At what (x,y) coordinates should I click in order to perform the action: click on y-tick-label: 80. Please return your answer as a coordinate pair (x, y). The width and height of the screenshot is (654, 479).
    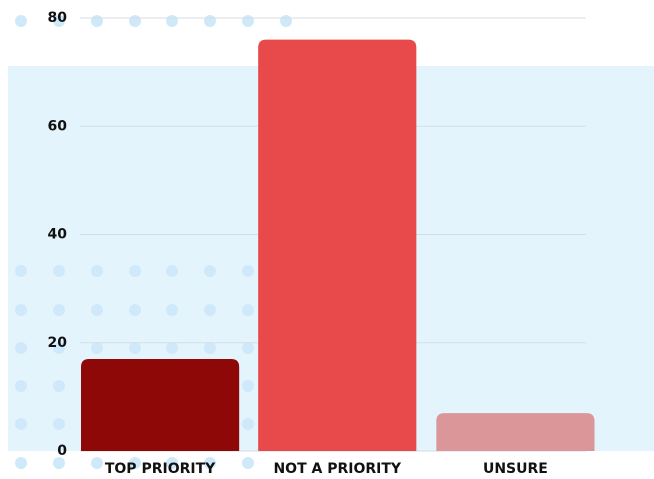
    Looking at the image, I should click on (58, 18).